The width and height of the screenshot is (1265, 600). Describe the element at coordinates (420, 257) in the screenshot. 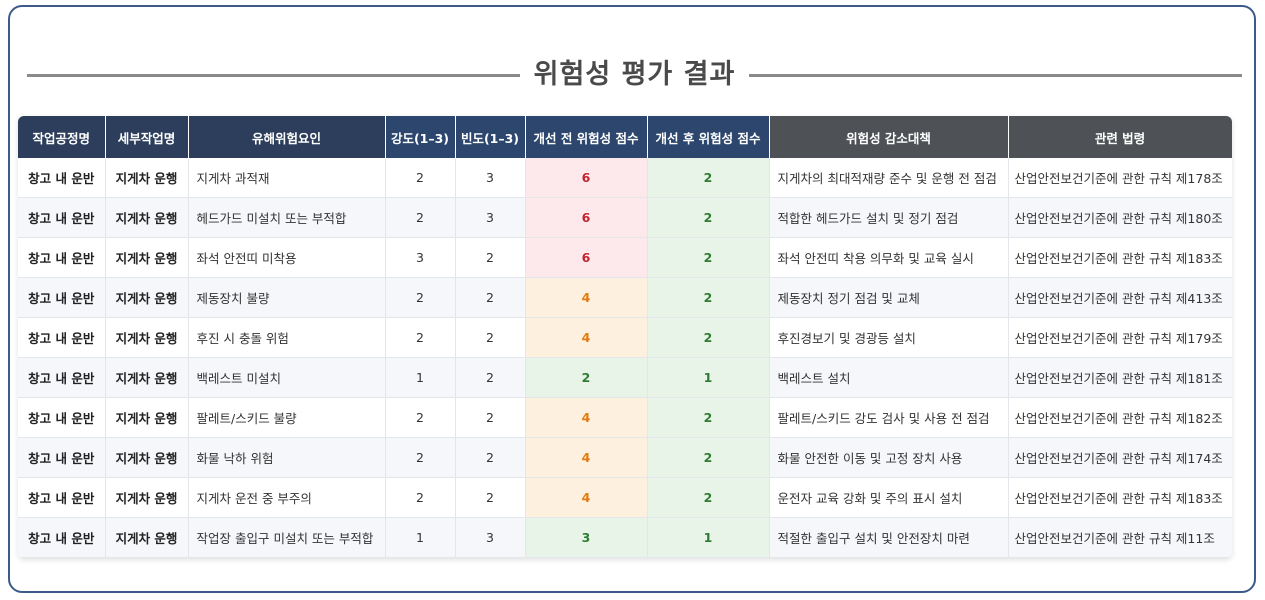

I see `cell-severity: 3` at that location.